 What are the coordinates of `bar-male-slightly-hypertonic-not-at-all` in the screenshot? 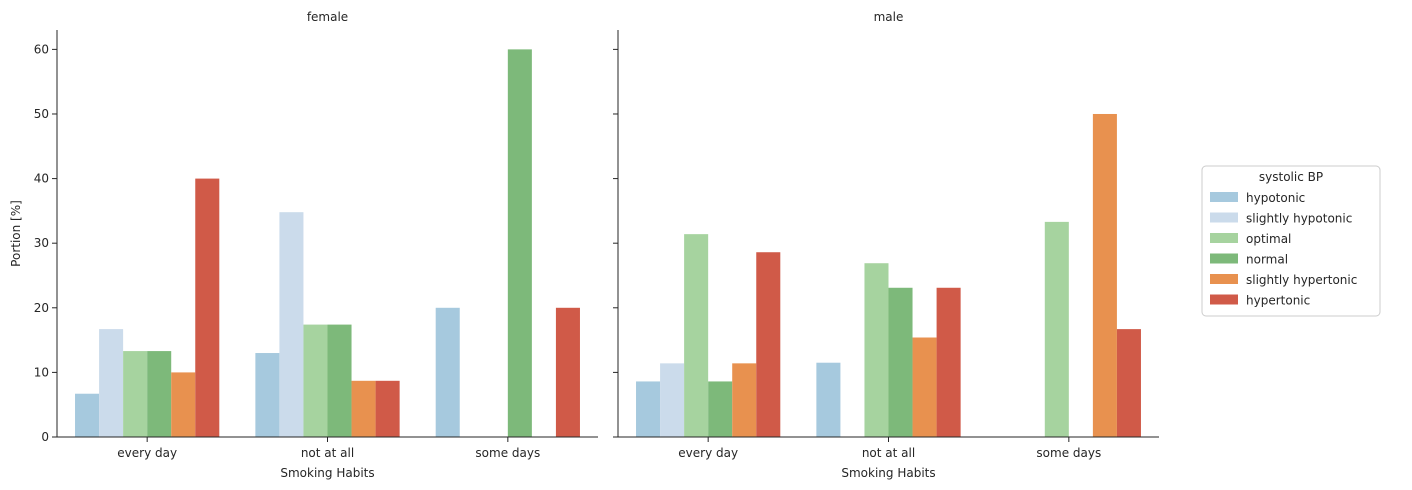 It's located at (924, 387).